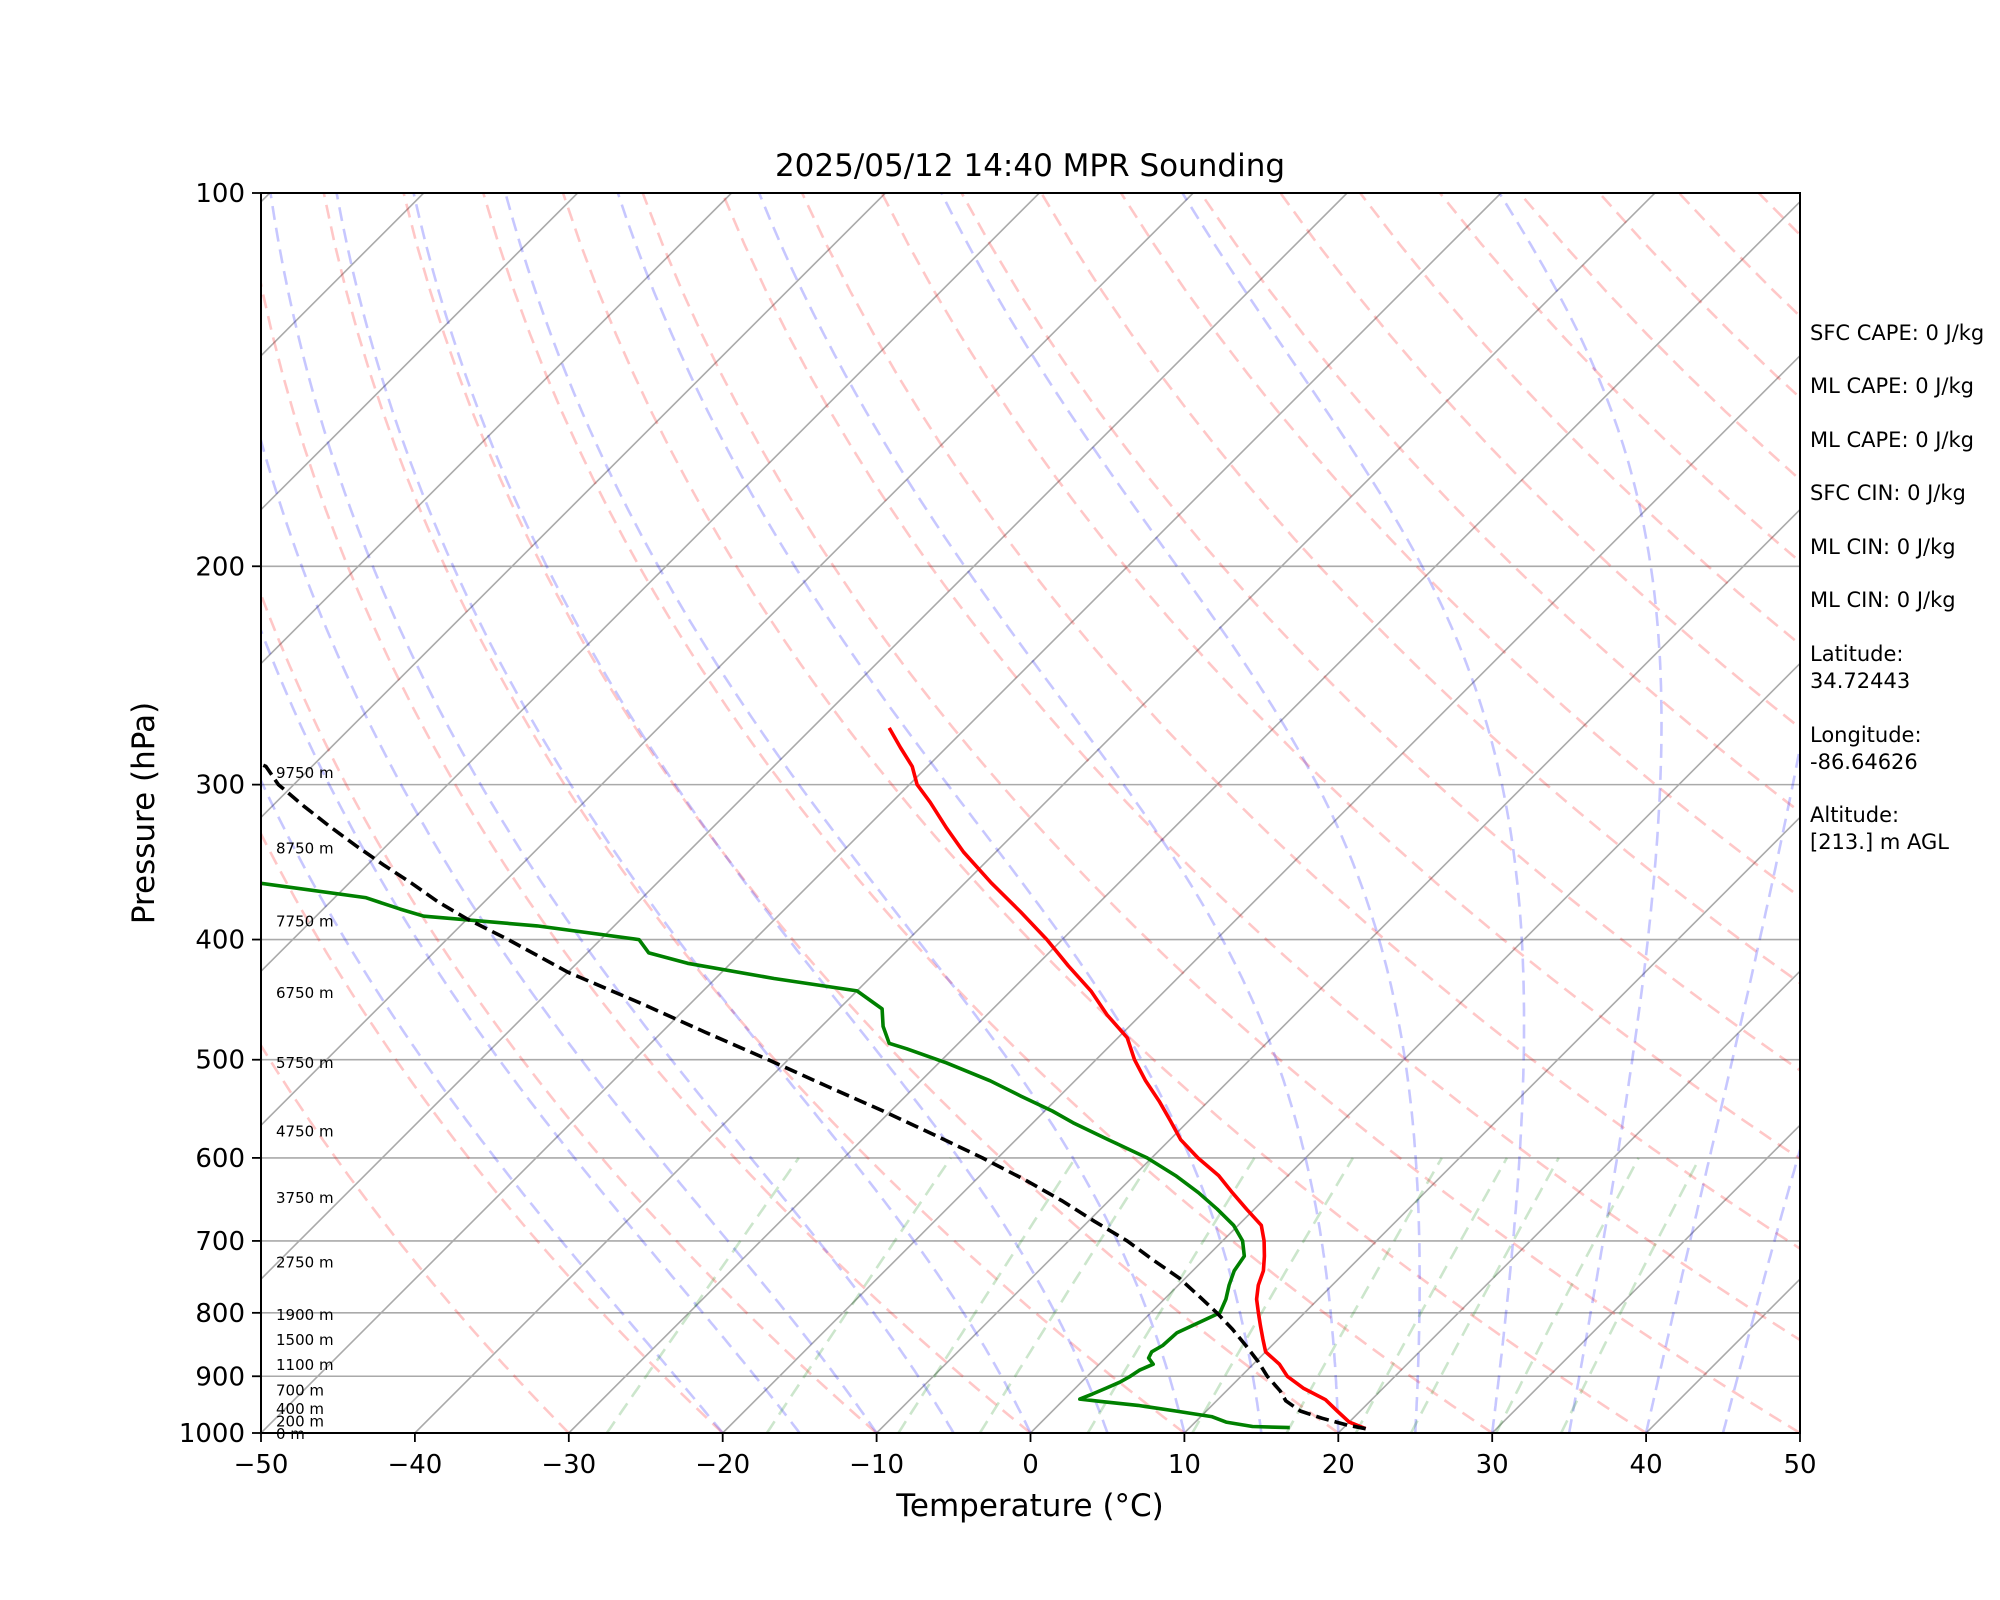 Image resolution: width=2000 pixels, height=1600 pixels. What do you see at coordinates (1338, 1465) in the screenshot?
I see `x-tick-label: 20` at bounding box center [1338, 1465].